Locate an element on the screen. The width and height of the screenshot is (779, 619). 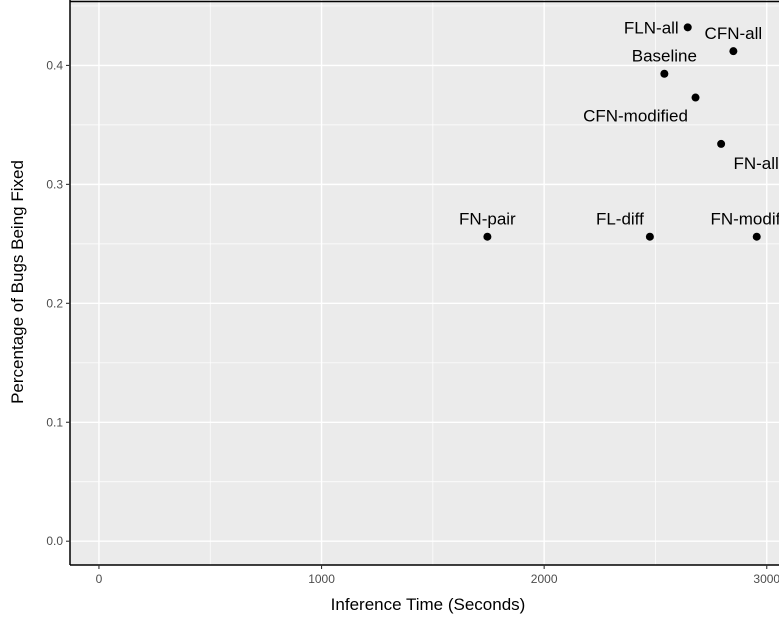
data-points is located at coordinates (622, 132).